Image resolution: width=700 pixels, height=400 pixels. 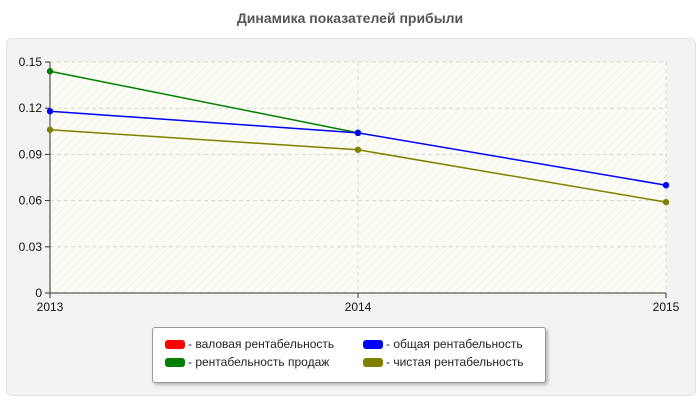 What do you see at coordinates (259, 362) in the screenshot?
I see `legend-label: - рентабельность продаж` at bounding box center [259, 362].